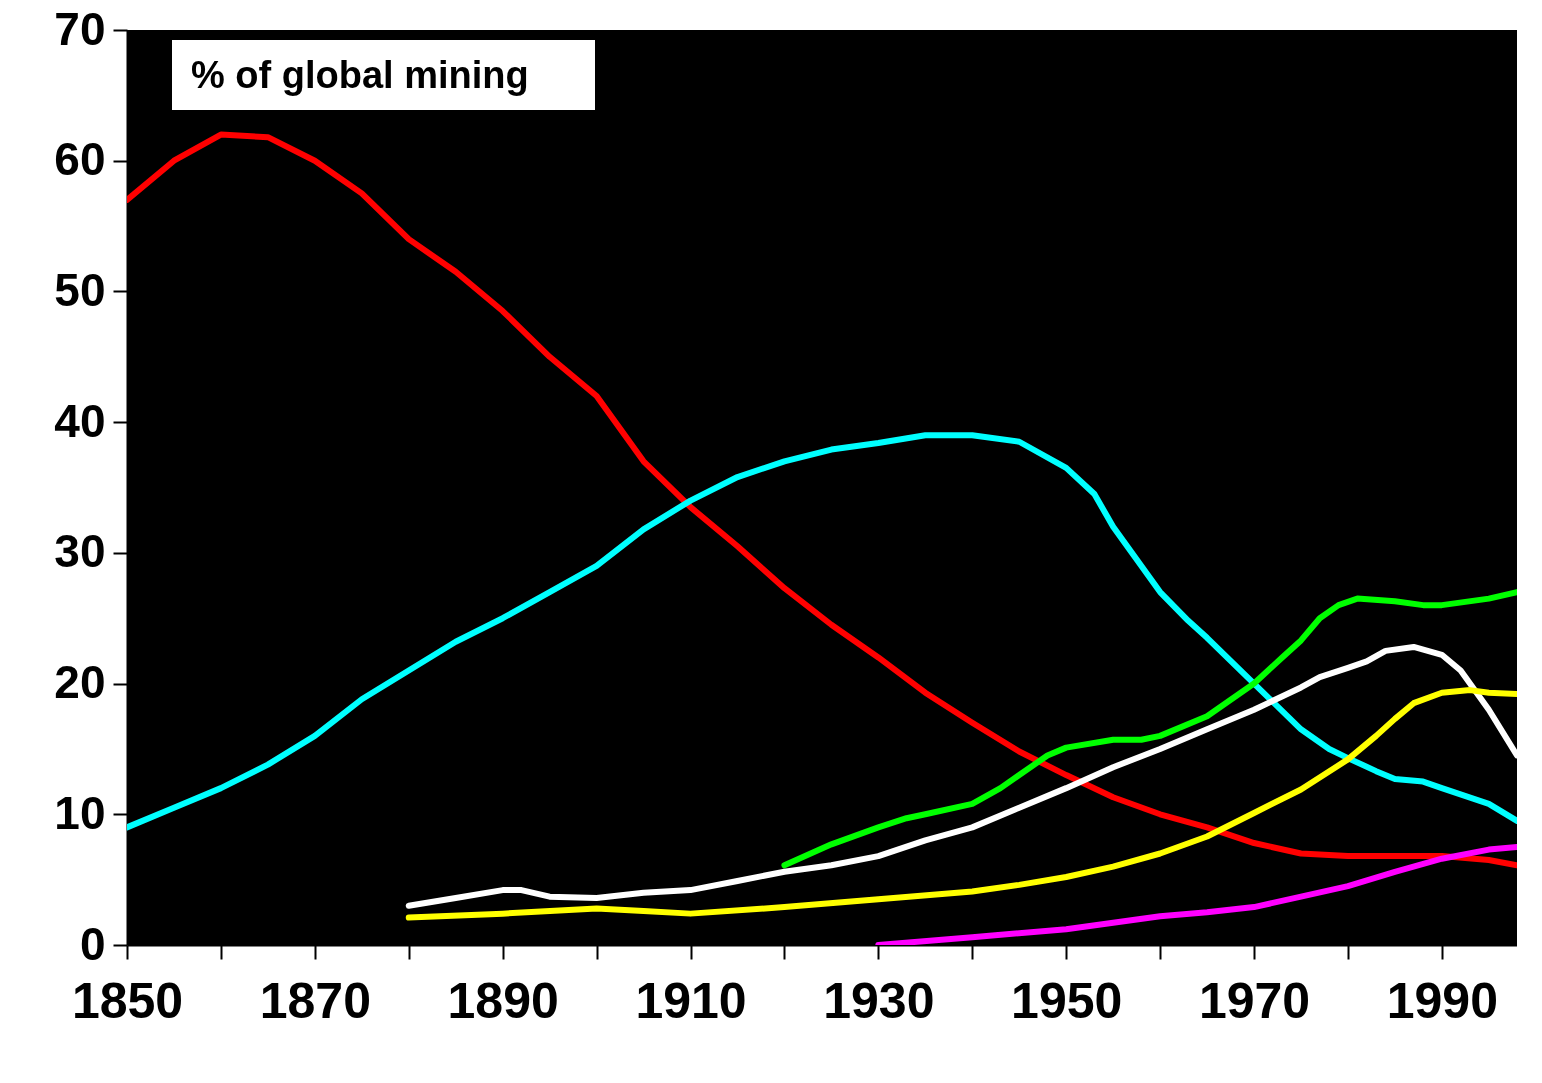 Image resolution: width=1542 pixels, height=1083 pixels. Describe the element at coordinates (80, 28) in the screenshot. I see `y-tick-label: 70` at that location.